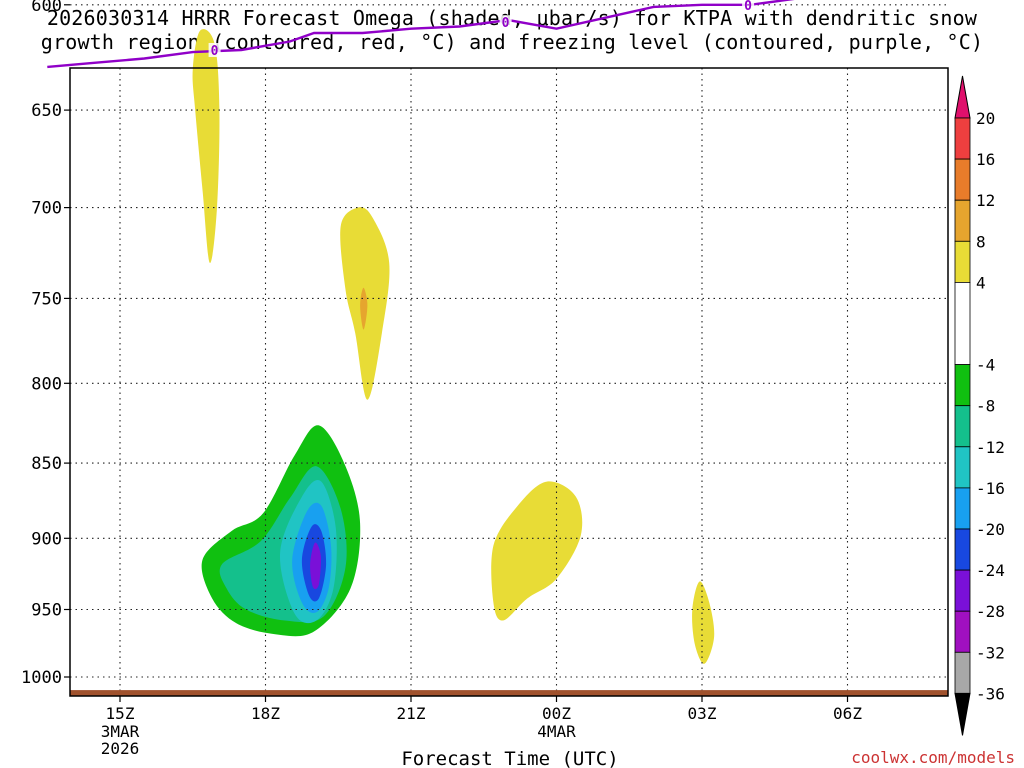 The width and height of the screenshot is (1024, 768). What do you see at coordinates (411, 713) in the screenshot?
I see `x-tick-label-21Z: 21Z` at bounding box center [411, 713].